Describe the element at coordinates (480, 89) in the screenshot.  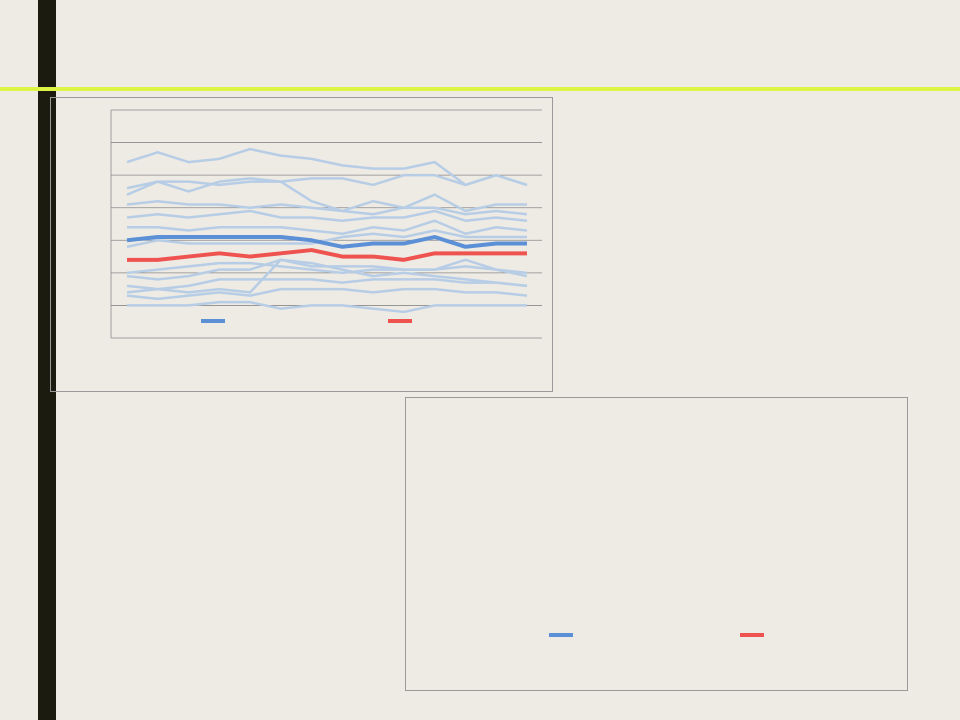
I see `accent-line` at that location.